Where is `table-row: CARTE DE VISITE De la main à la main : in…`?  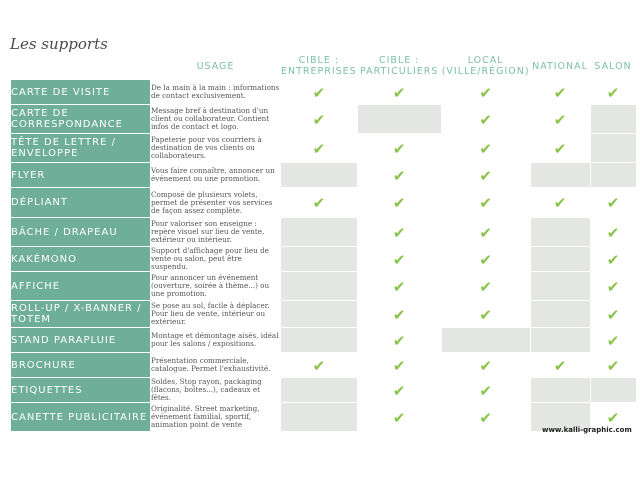
table-row: CARTE DE VISITE De la main à la main : in… is located at coordinates (323, 92).